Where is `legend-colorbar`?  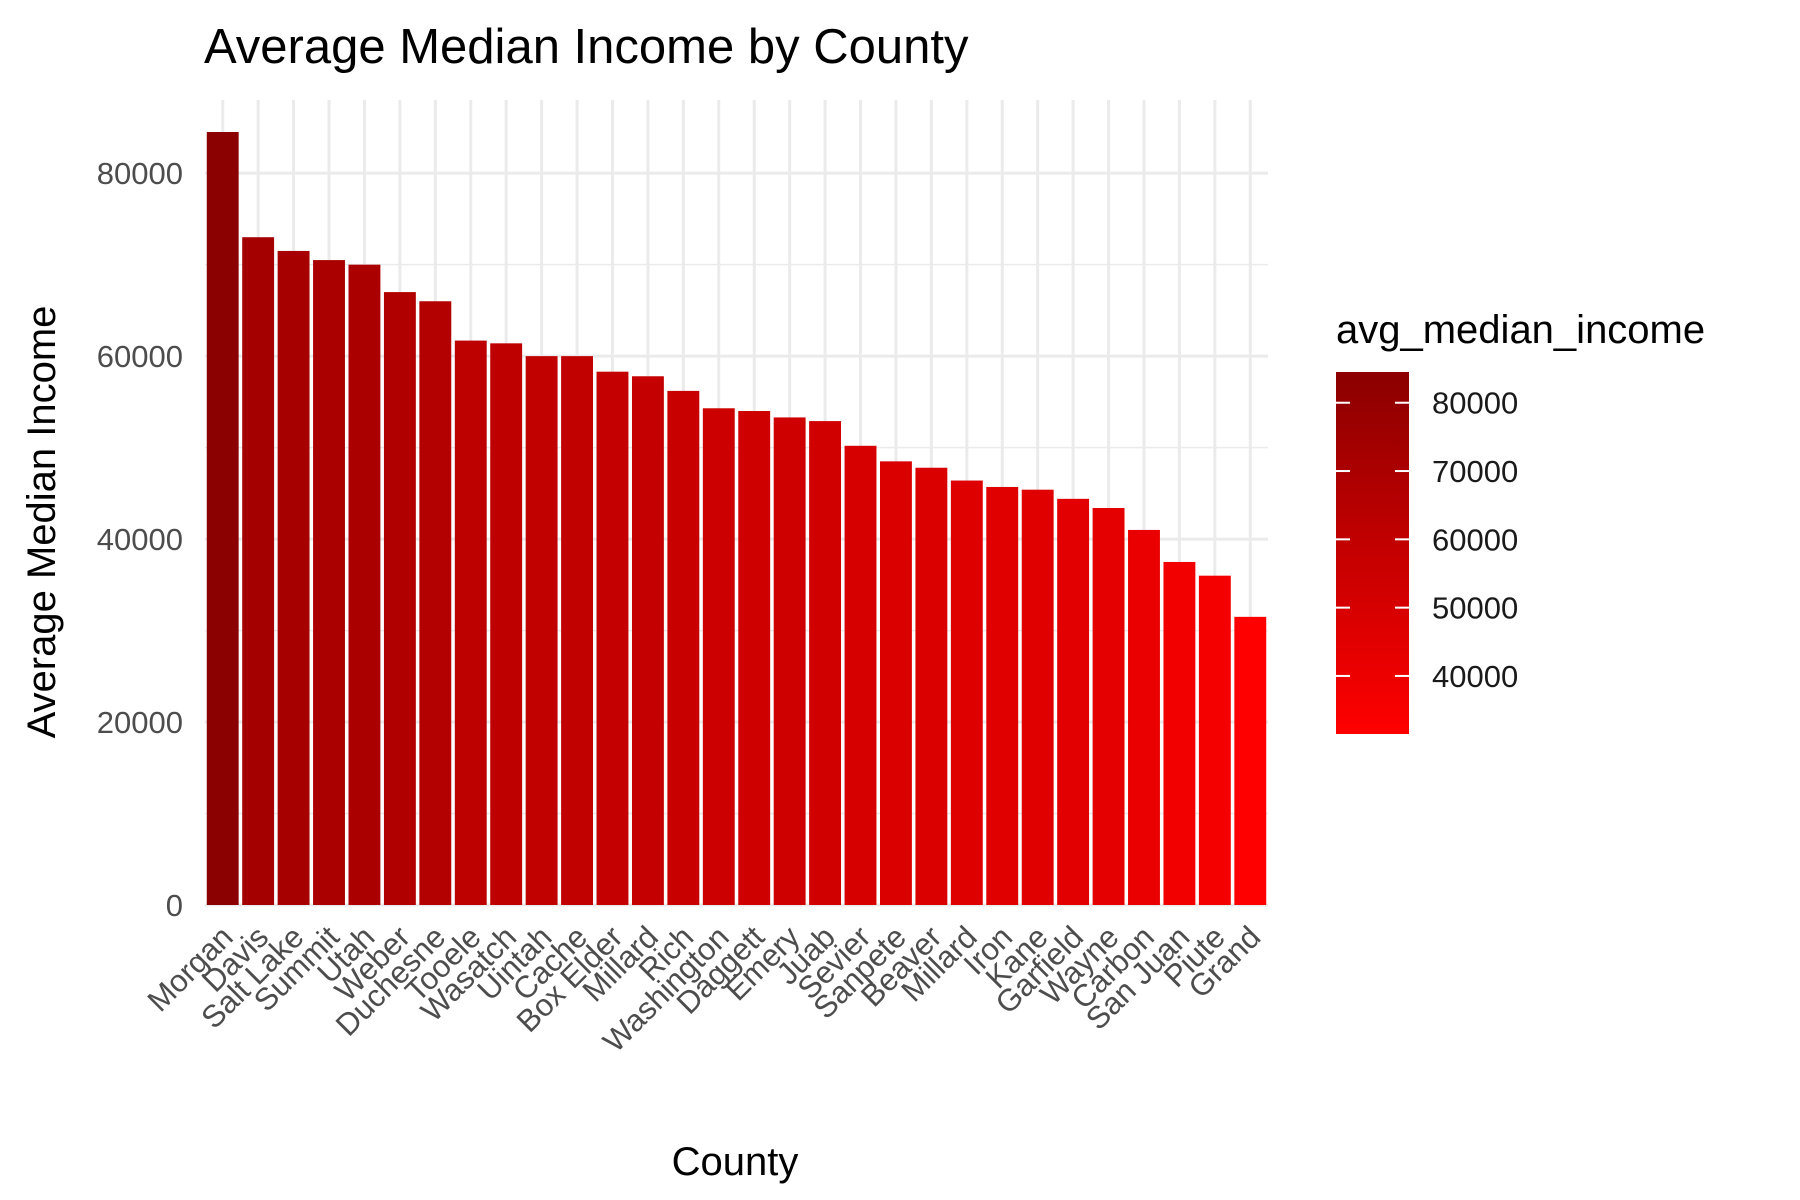 legend-colorbar is located at coordinates (1372, 553).